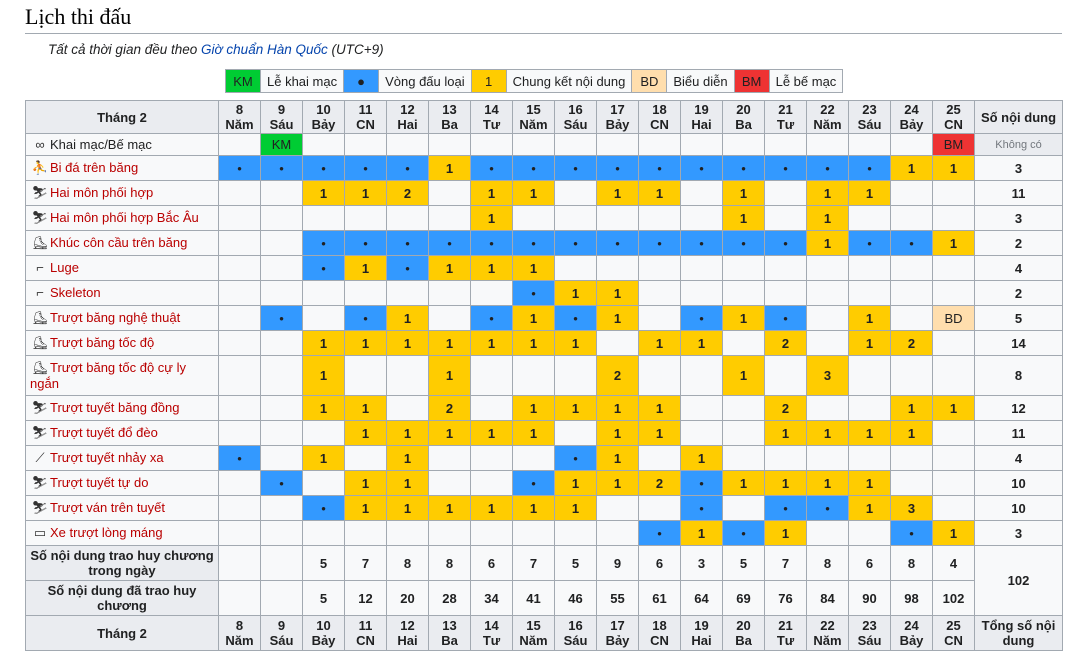 This screenshot has height=671, width=1080. What do you see at coordinates (827, 625) in the screenshot?
I see `day-number: 22` at bounding box center [827, 625].